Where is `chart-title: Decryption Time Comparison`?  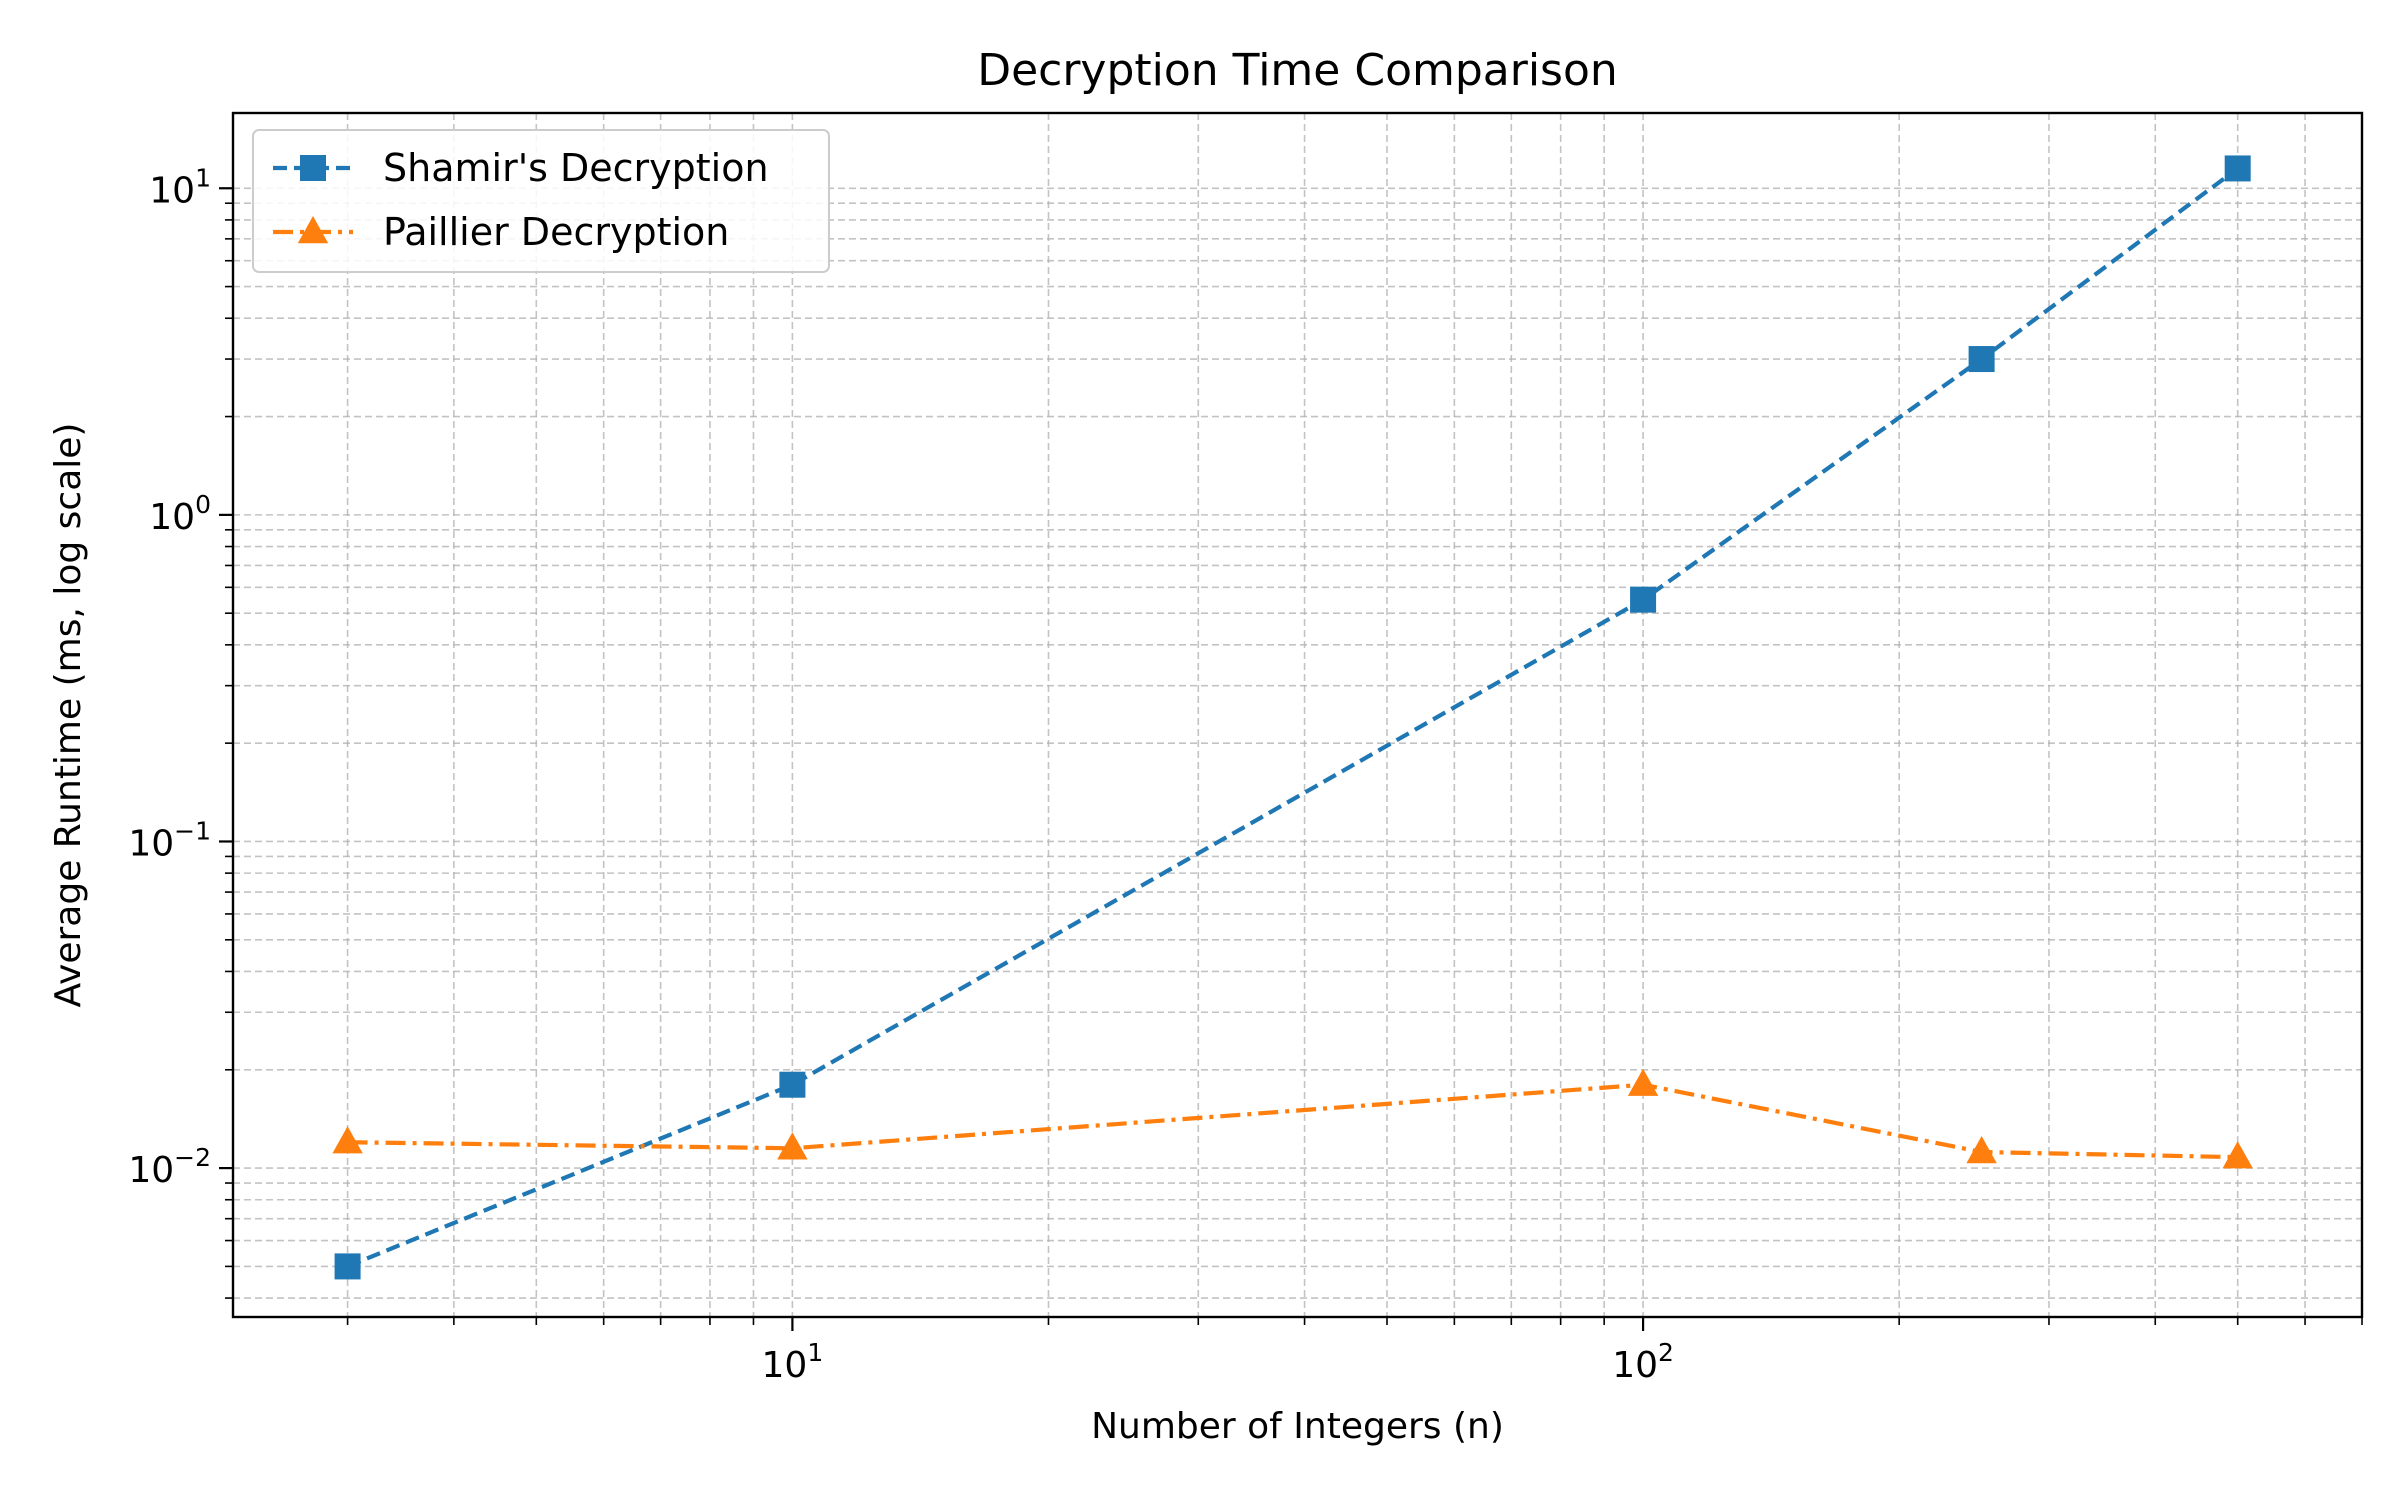 chart-title: Decryption Time Comparison is located at coordinates (1297, 70).